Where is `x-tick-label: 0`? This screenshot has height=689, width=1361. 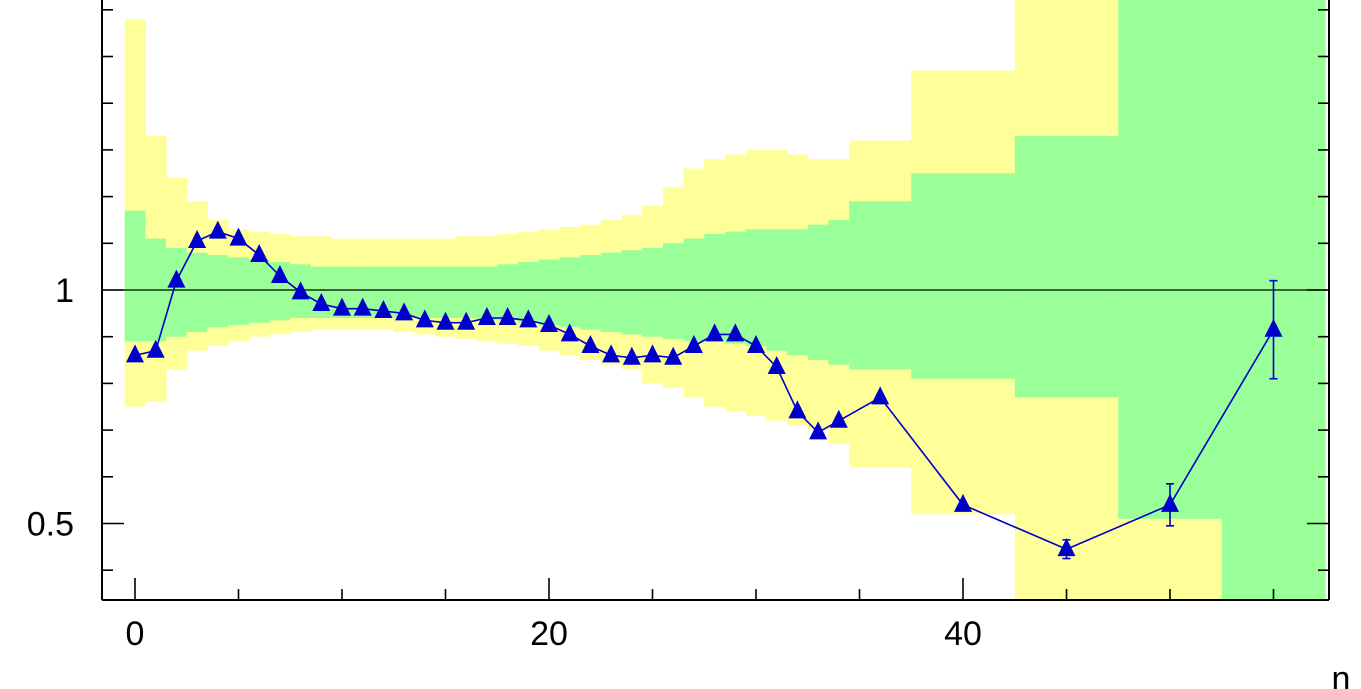 x-tick-label: 0 is located at coordinates (135, 634).